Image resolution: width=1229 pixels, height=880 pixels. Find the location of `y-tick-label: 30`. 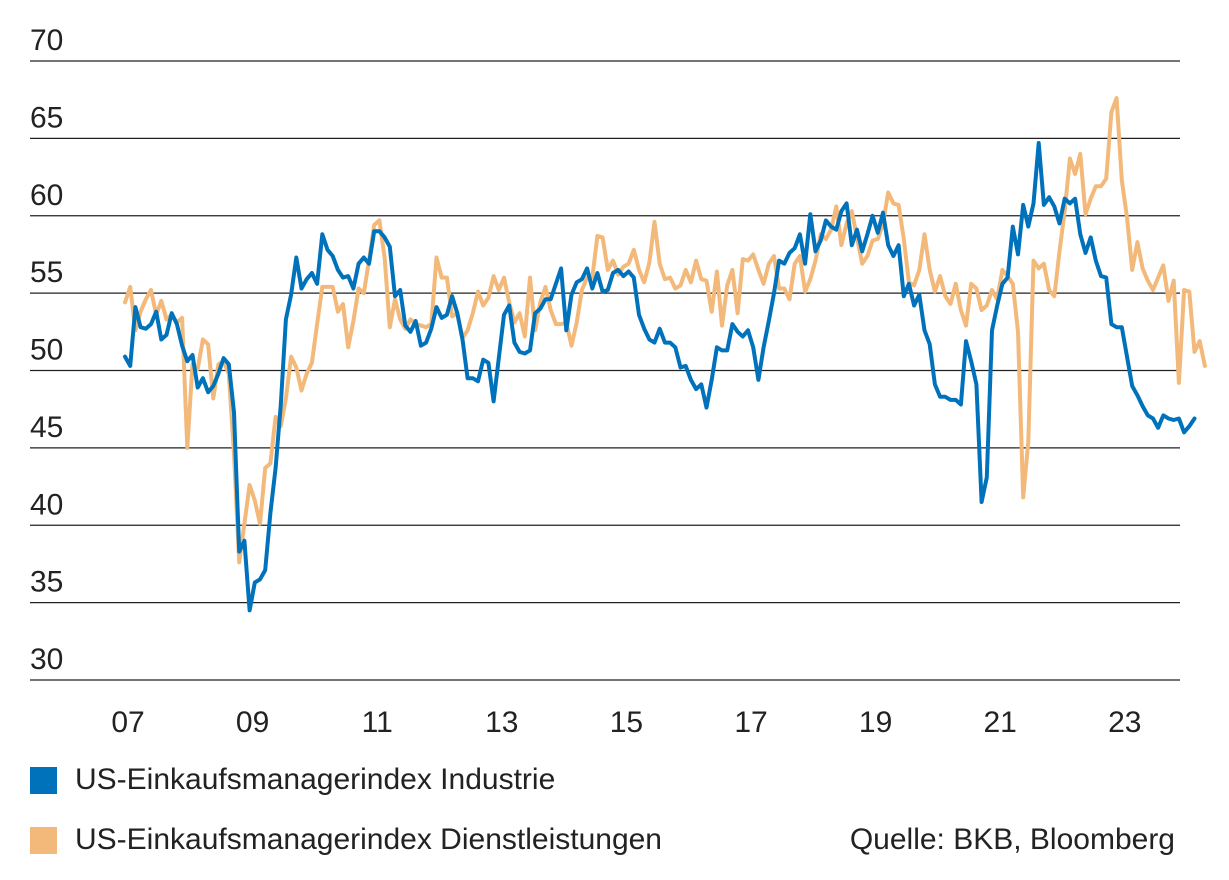

y-tick-label: 30 is located at coordinates (46, 659).